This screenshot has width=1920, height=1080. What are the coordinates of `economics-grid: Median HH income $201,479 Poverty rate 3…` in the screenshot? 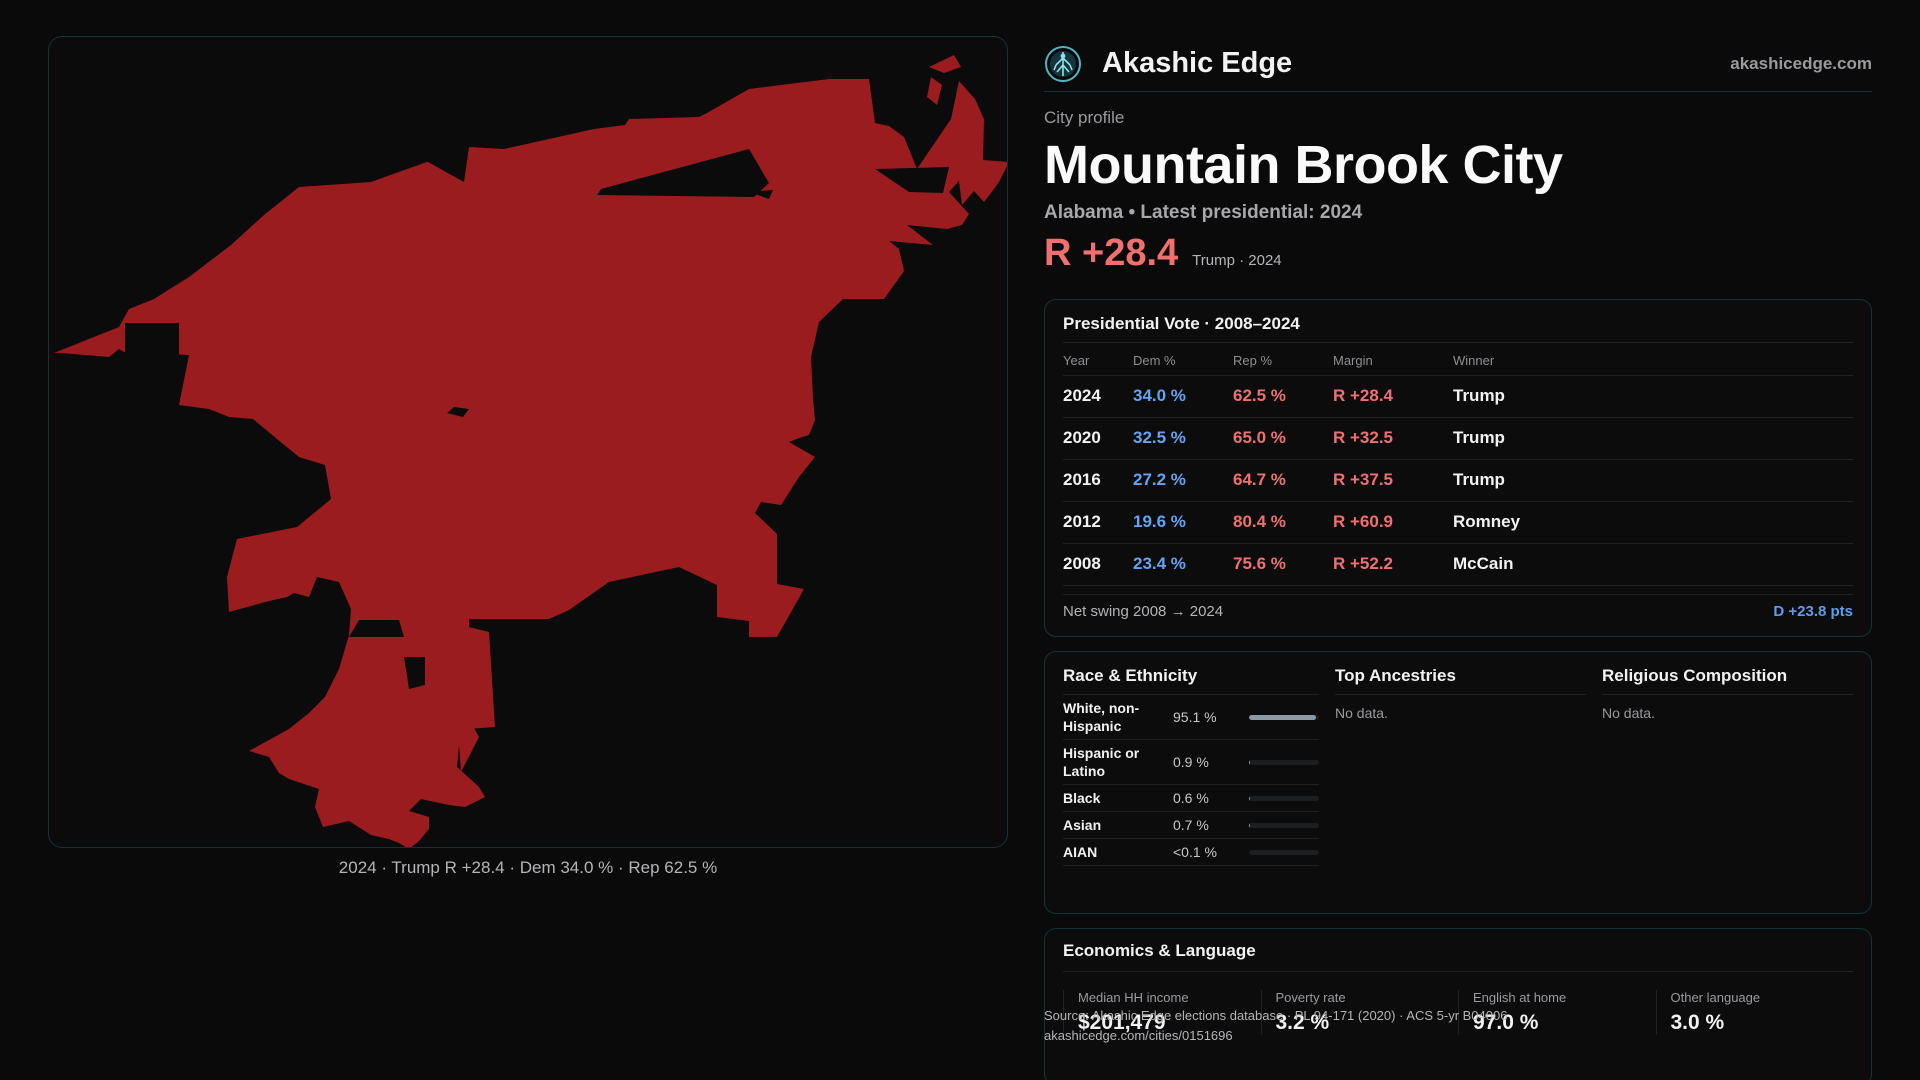 It's located at (1458, 1012).